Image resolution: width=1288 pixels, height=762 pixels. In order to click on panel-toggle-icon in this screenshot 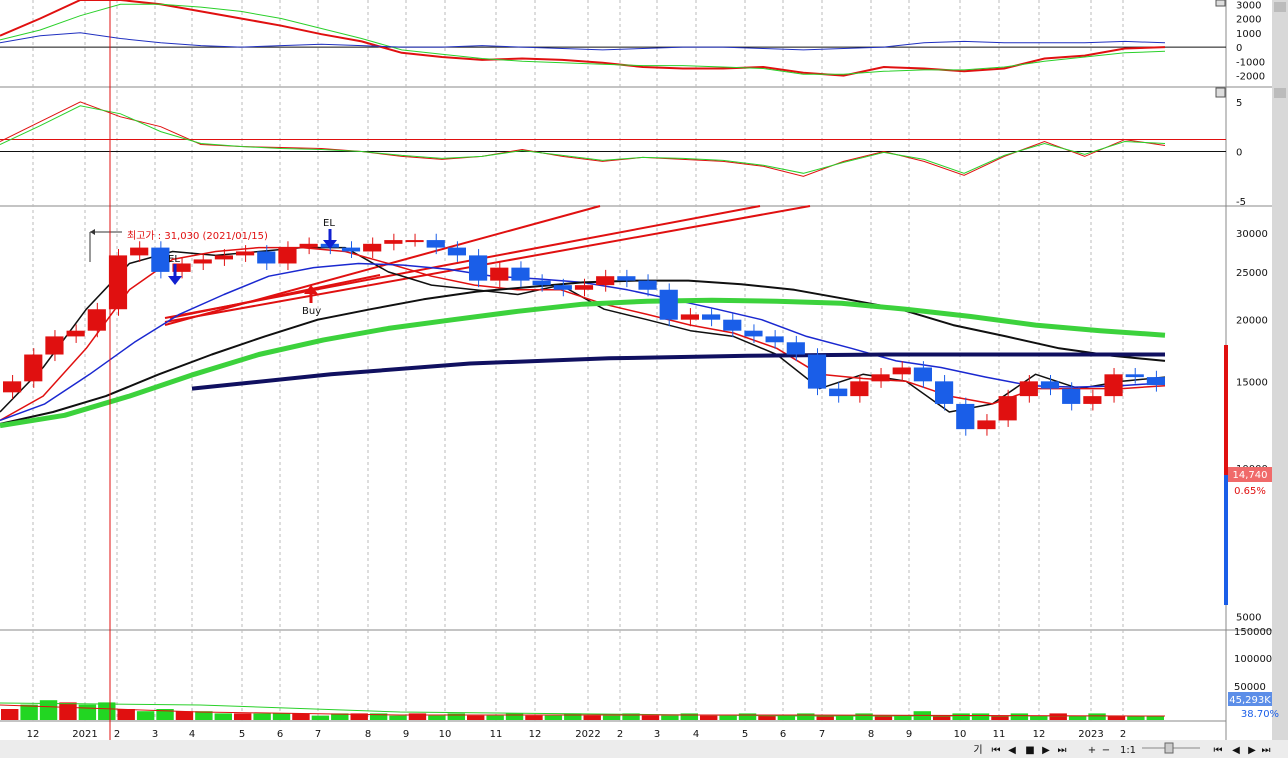, I will do `click(1220, 92)`.